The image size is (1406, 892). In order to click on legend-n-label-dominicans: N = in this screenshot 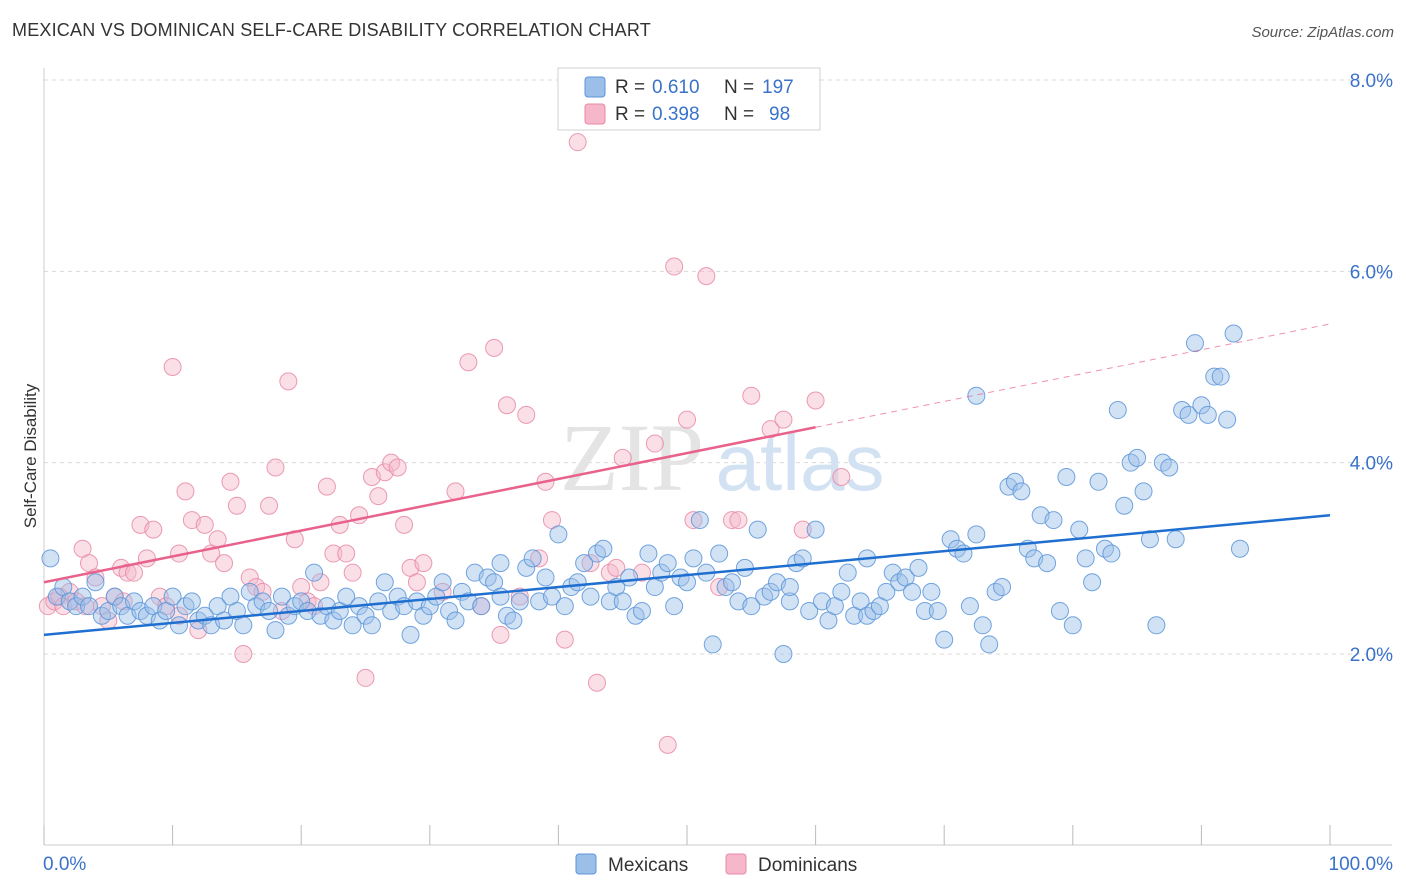, I will do `click(739, 114)`.